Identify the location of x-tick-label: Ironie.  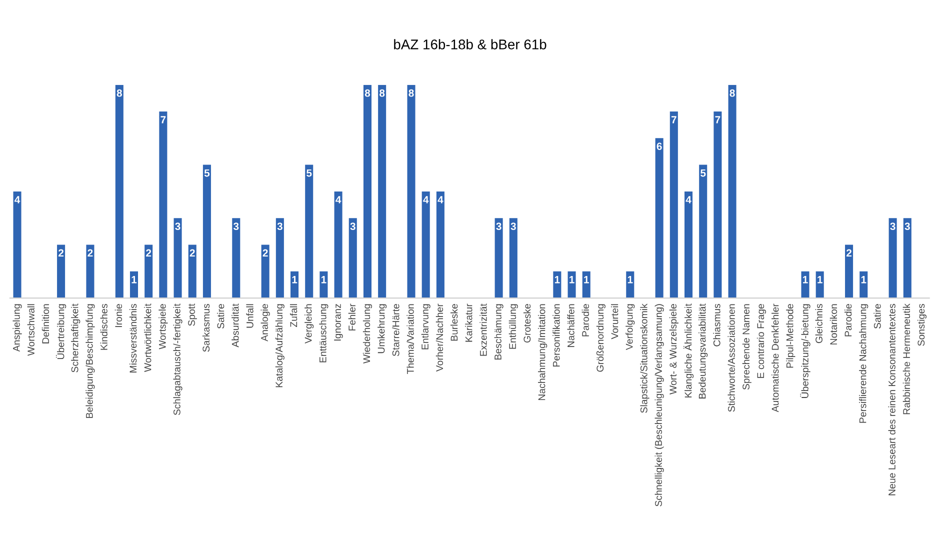
(118, 316).